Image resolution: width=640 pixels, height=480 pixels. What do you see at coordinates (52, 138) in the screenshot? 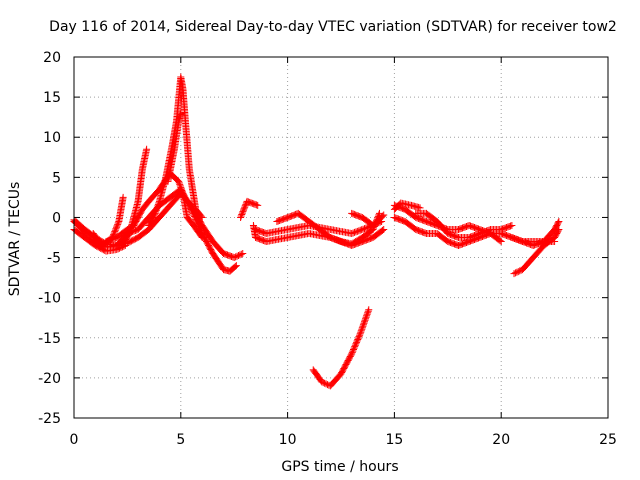
I see `y-tick-label: 10` at bounding box center [52, 138].